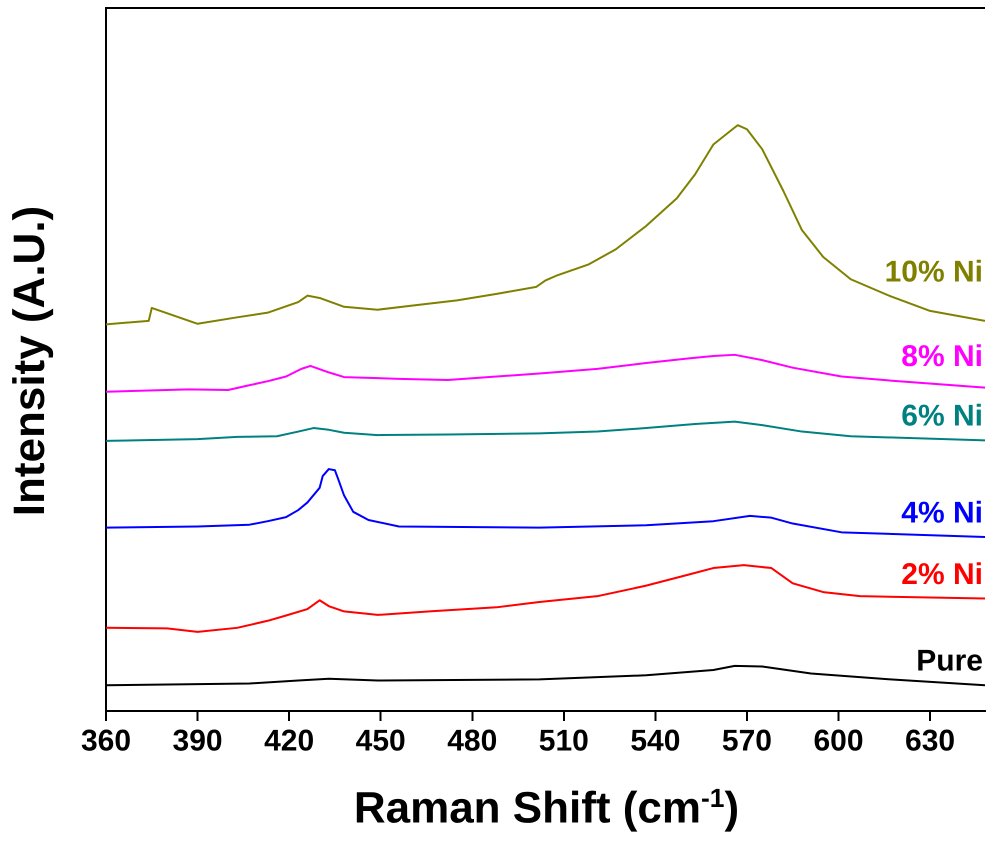 The width and height of the screenshot is (987, 841). I want to click on series-label: Pure, so click(949, 661).